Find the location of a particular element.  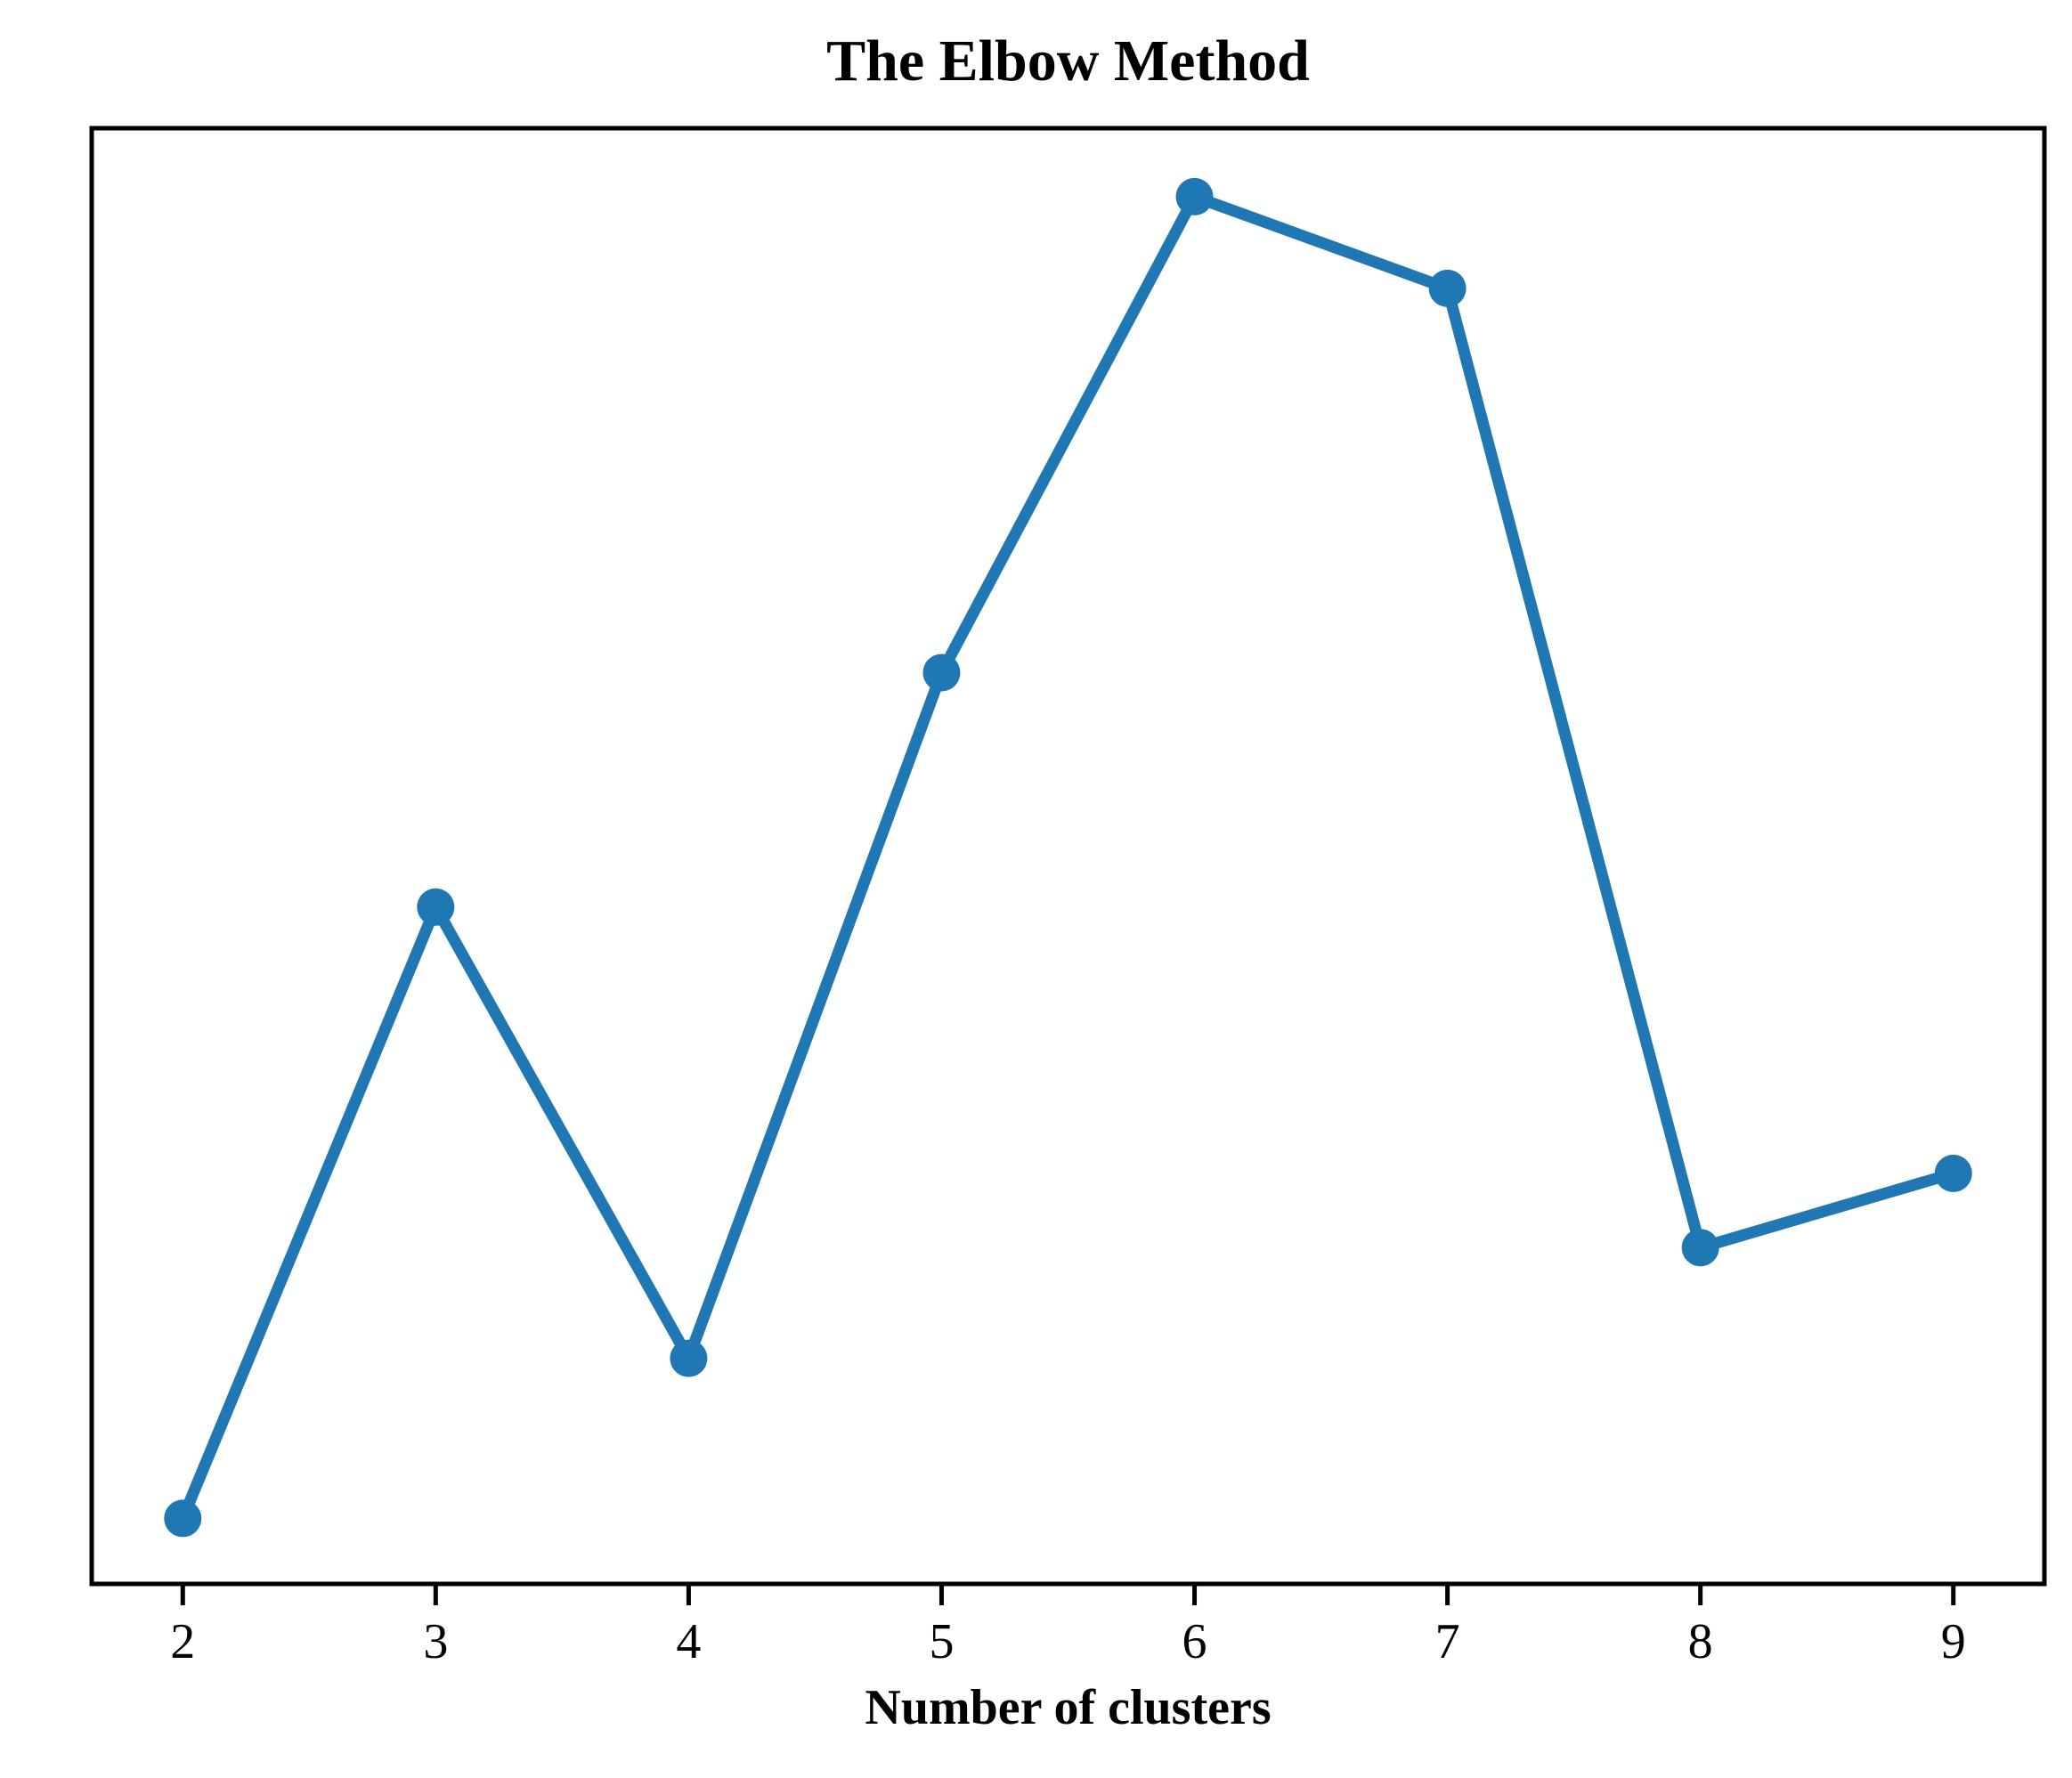

x-tick-label: 5 is located at coordinates (941, 1641).